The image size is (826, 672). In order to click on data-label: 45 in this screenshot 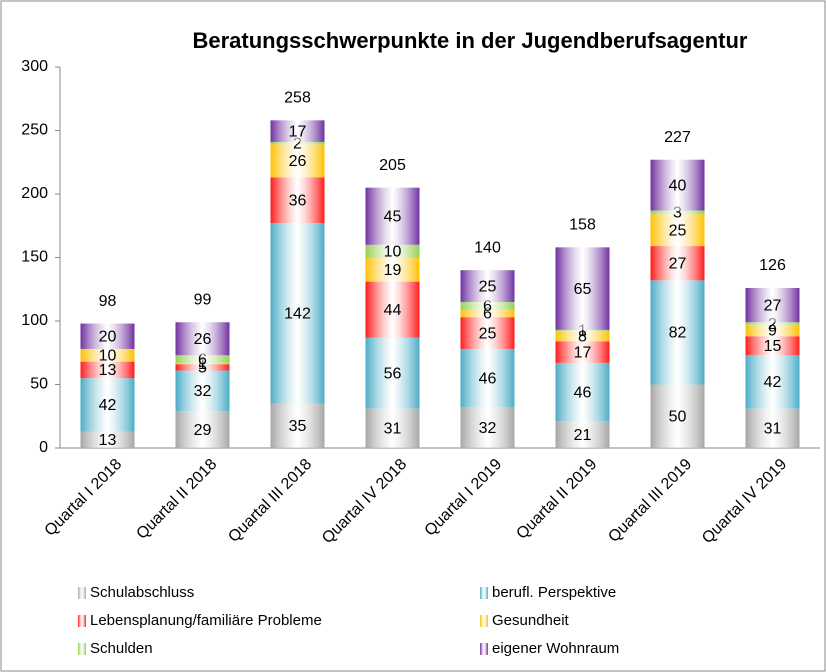, I will do `click(393, 216)`.